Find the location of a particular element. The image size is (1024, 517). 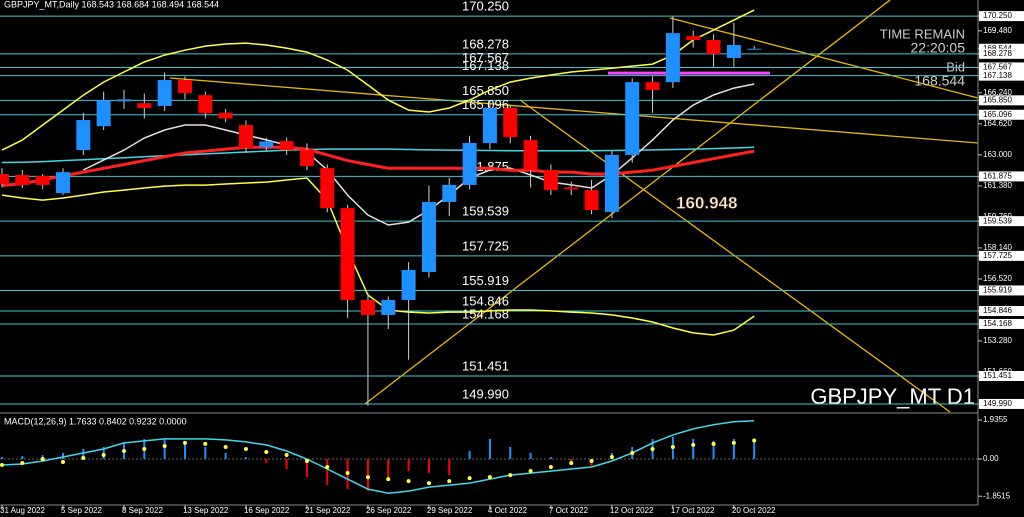

level-label: 149.990 is located at coordinates (485, 393).